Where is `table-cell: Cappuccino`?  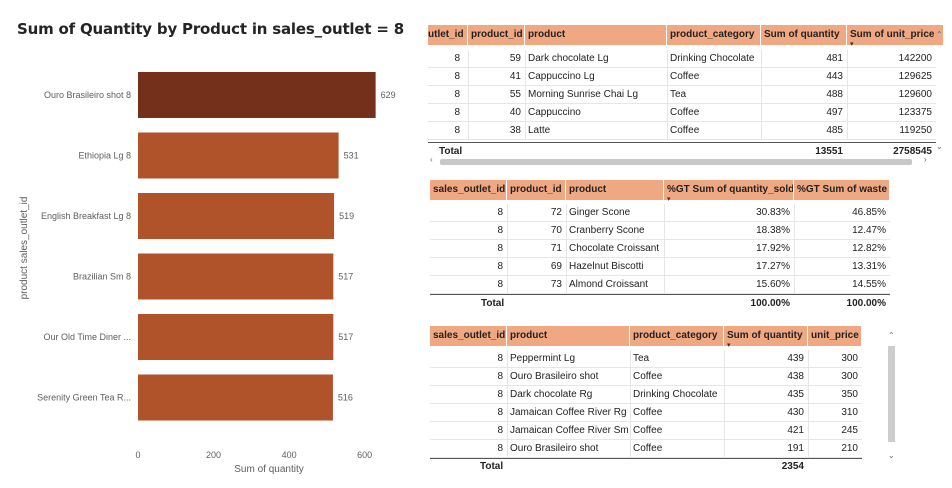
table-cell: Cappuccino is located at coordinates (554, 112).